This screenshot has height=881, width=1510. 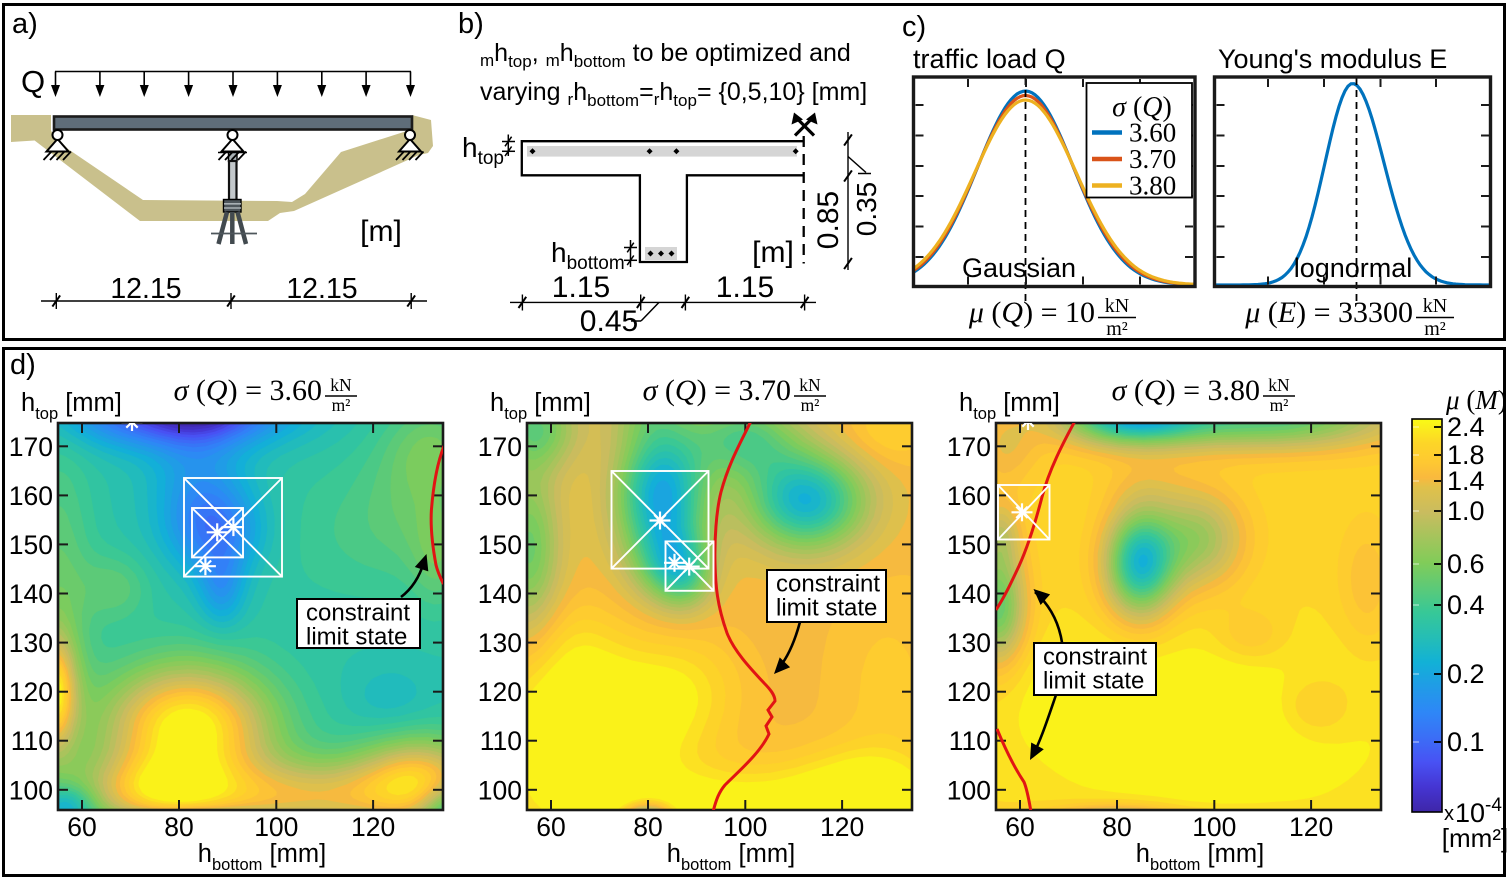 What do you see at coordinates (1353, 268) in the screenshot?
I see `svg-text: lognormal` at bounding box center [1353, 268].